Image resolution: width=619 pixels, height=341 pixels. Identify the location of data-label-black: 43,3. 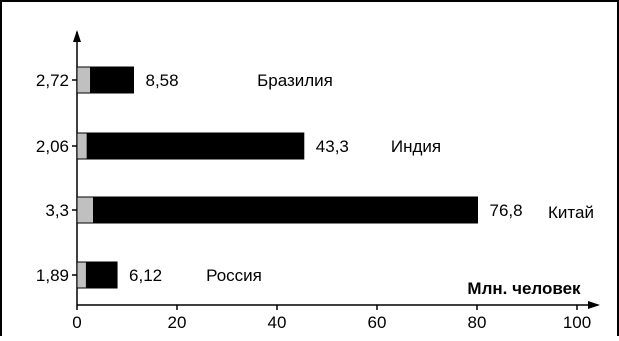
(332, 146).